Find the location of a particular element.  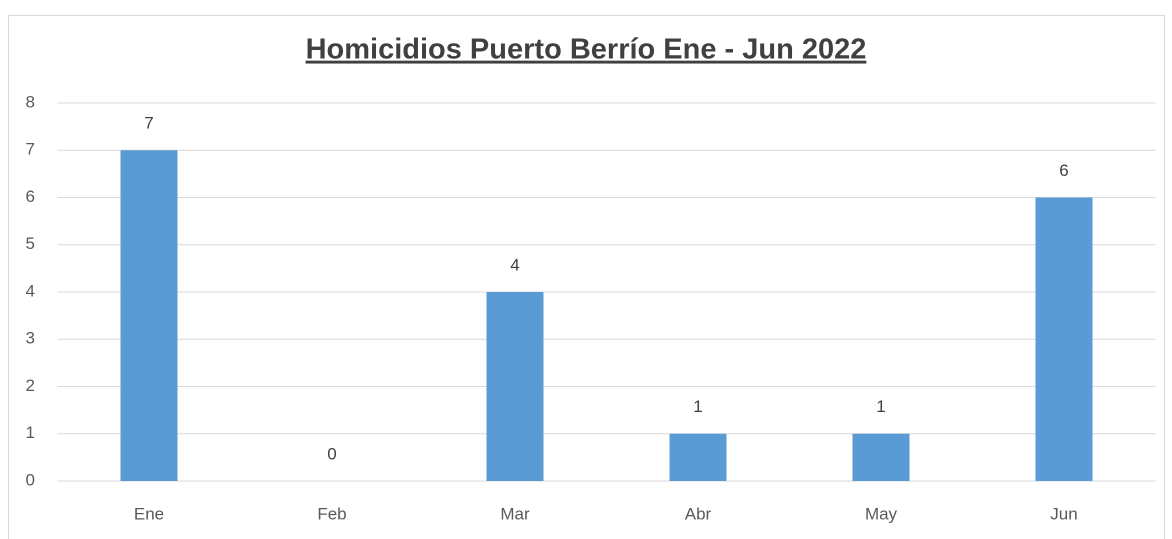

y-tick-label: 2 is located at coordinates (30, 385).